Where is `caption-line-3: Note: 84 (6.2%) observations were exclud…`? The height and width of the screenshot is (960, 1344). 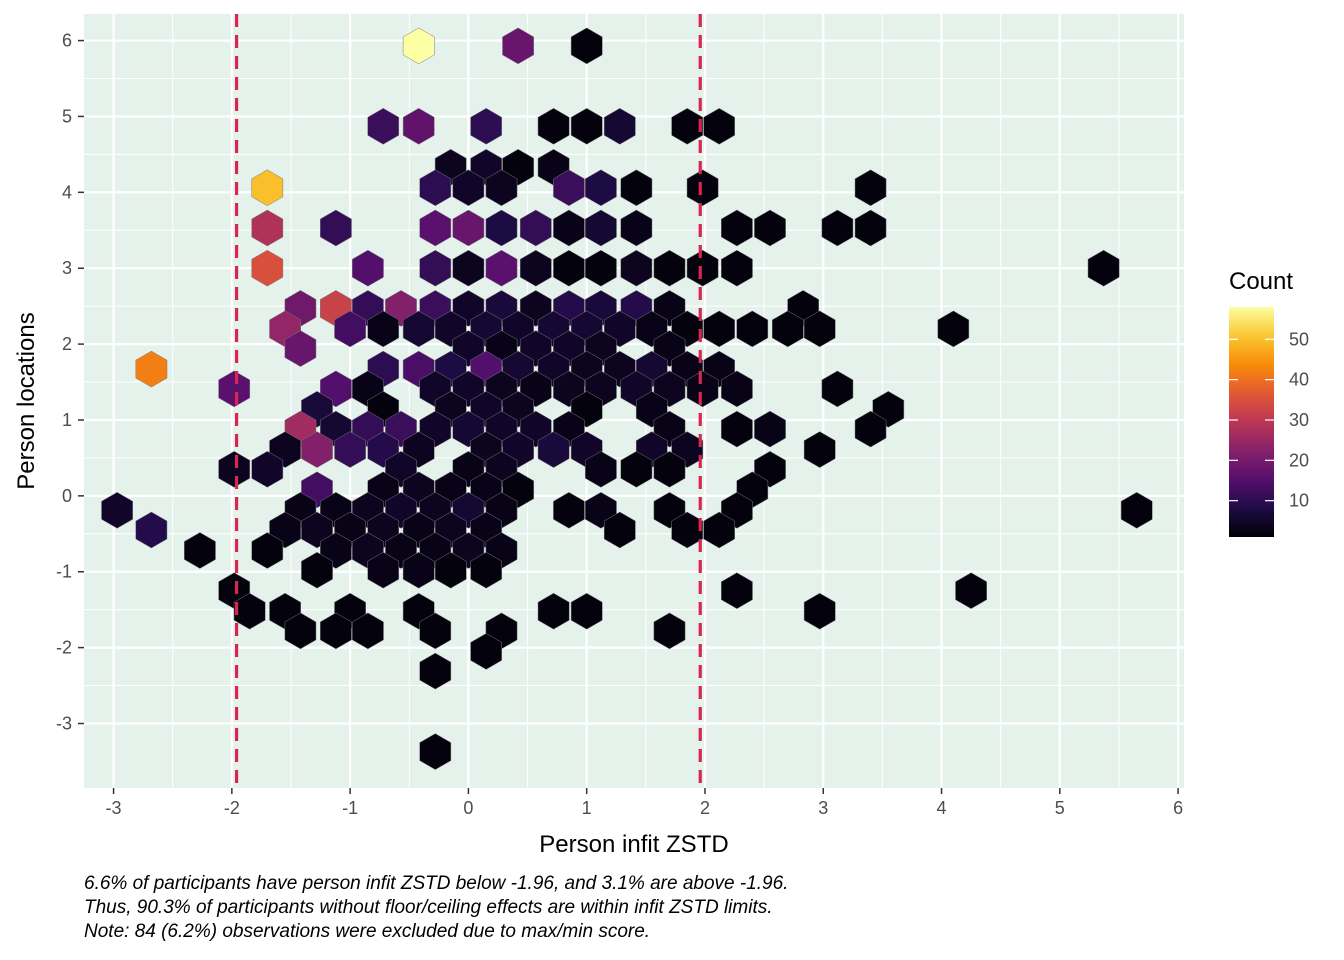 caption-line-3: Note: 84 (6.2%) observations were exclud… is located at coordinates (367, 931).